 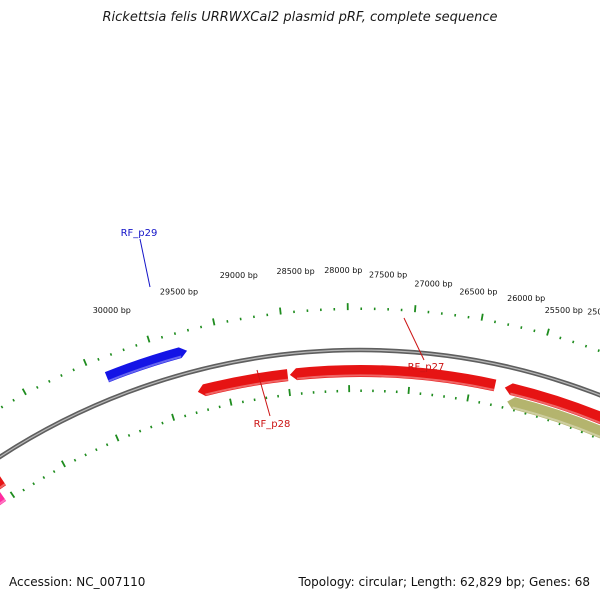 I want to click on gene-red, so click(x=552, y=404).